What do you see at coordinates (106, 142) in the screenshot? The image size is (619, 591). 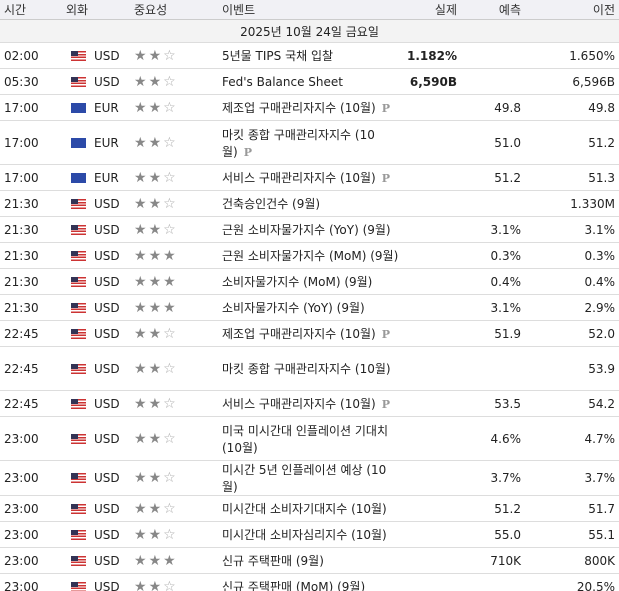 I see `currency: EUR` at bounding box center [106, 142].